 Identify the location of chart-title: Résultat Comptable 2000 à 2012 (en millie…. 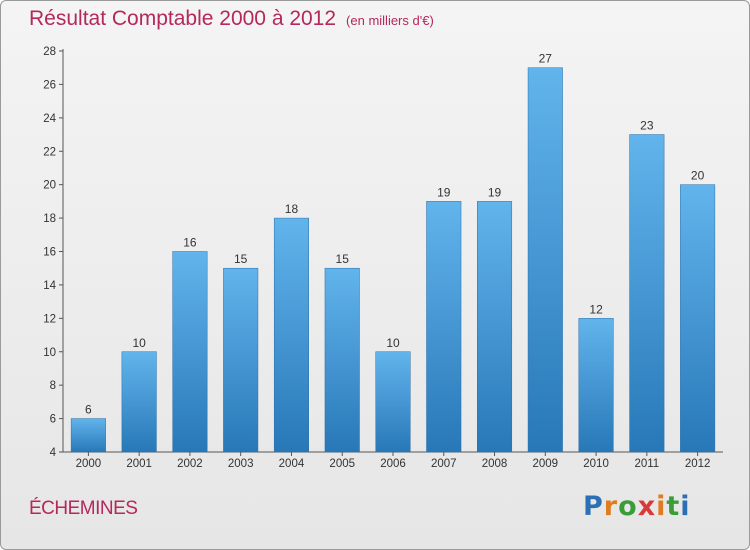
(231, 19).